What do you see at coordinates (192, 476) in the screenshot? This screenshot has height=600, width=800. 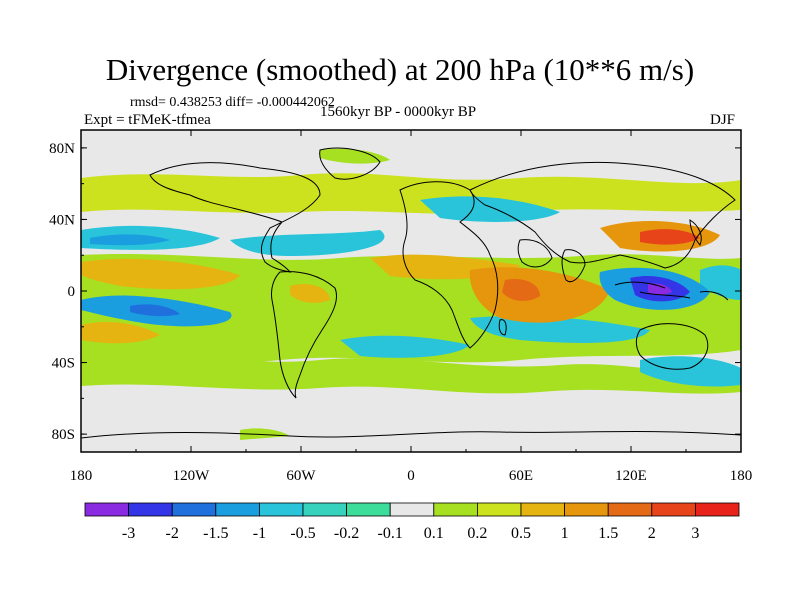 I see `lon-label: 120W` at bounding box center [192, 476].